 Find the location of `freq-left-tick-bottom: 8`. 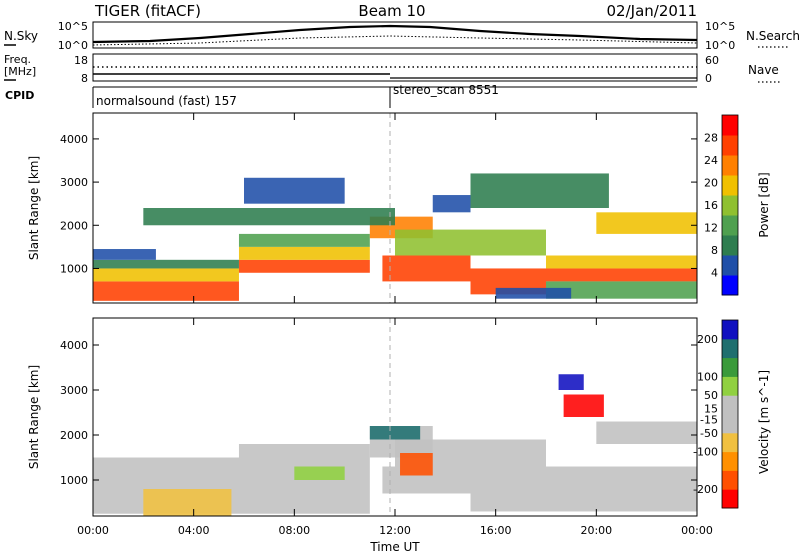

freq-left-tick-bottom: 8 is located at coordinates (84, 78).